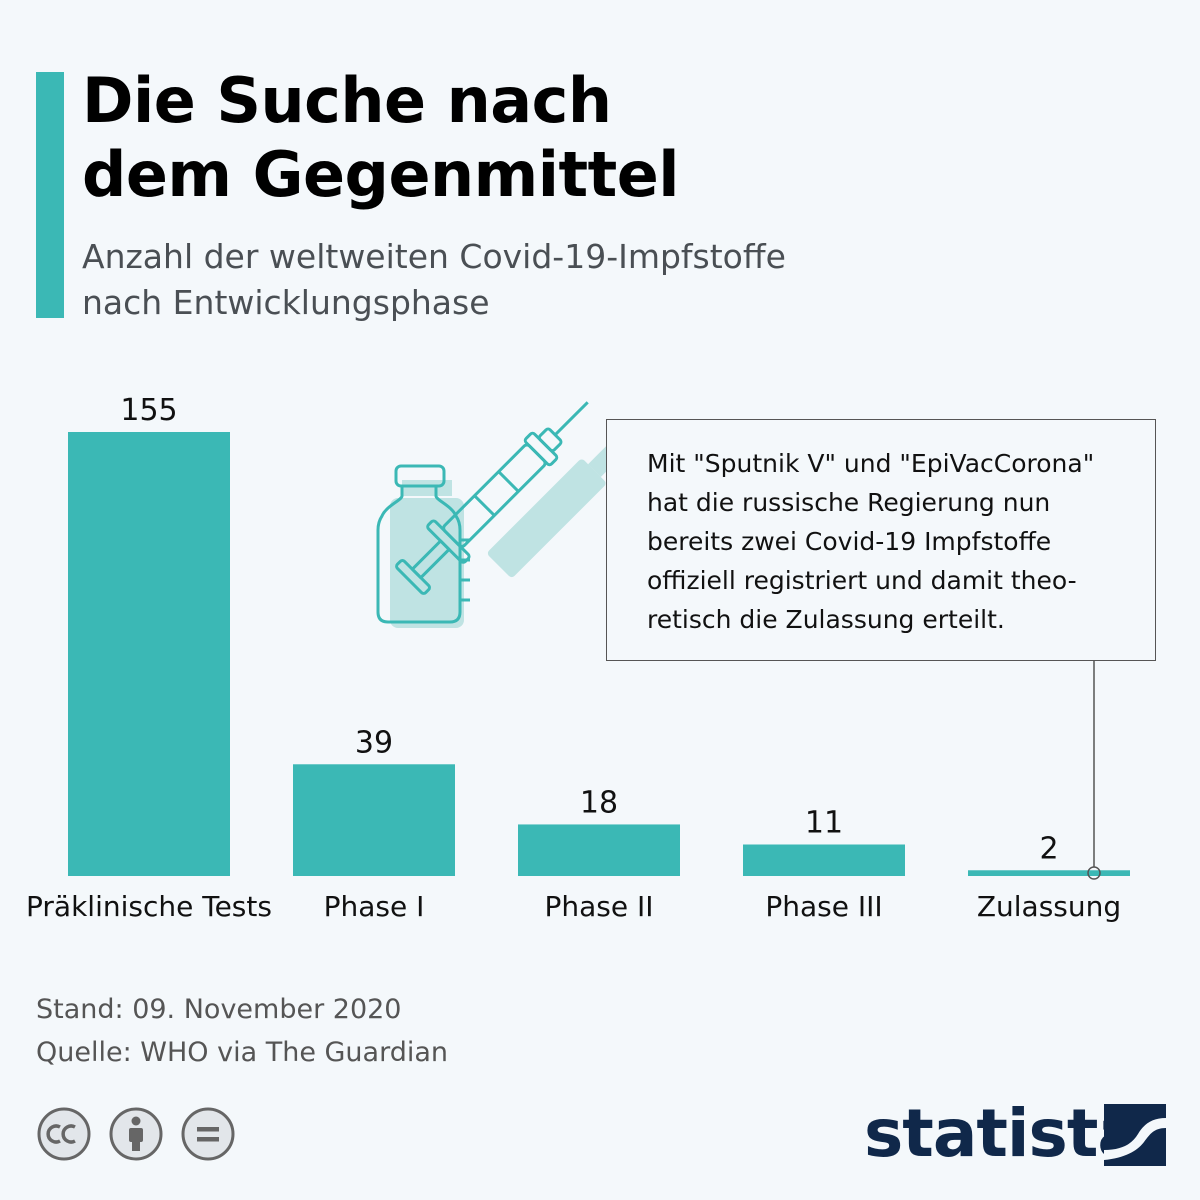  What do you see at coordinates (849, 541) in the screenshot?
I see `callout-line-3: bereits zwei Covid-19 Impfstoffe` at bounding box center [849, 541].